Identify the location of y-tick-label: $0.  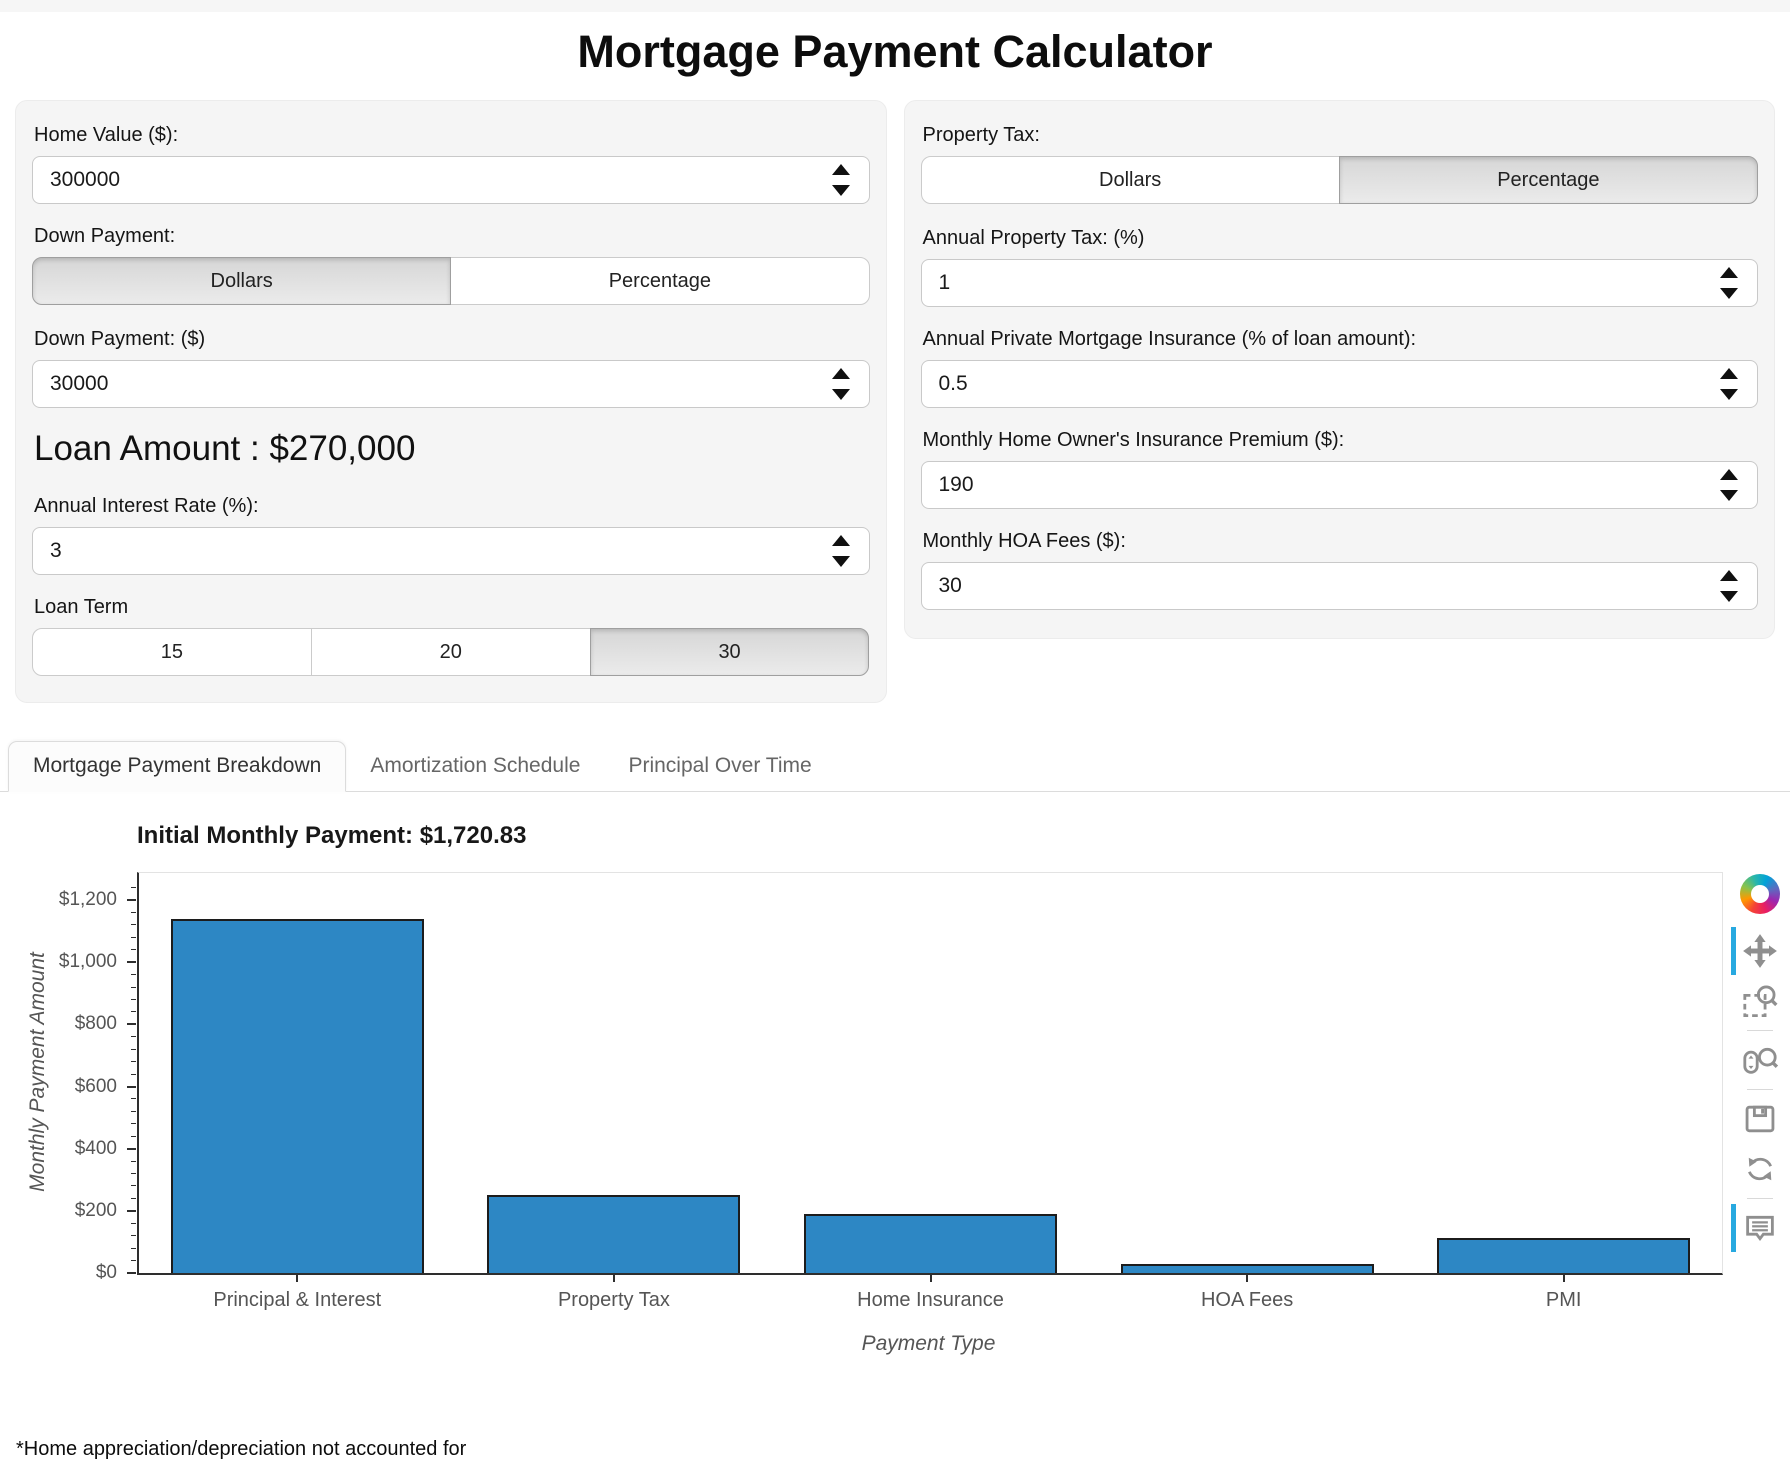
(106, 1272).